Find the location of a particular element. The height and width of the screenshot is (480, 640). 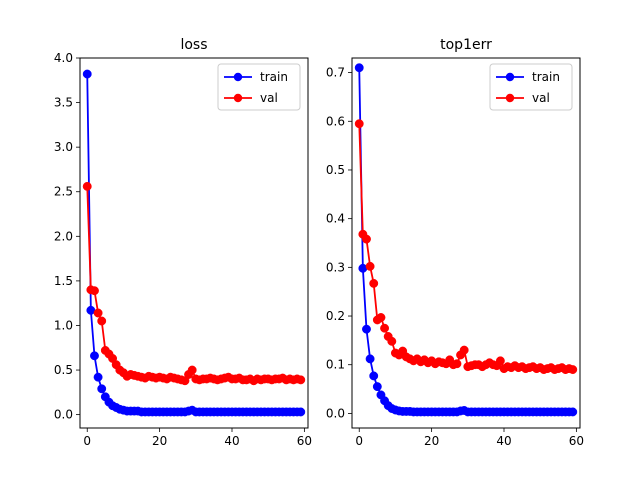

y-tick-label: 2.0 is located at coordinates (63, 236).